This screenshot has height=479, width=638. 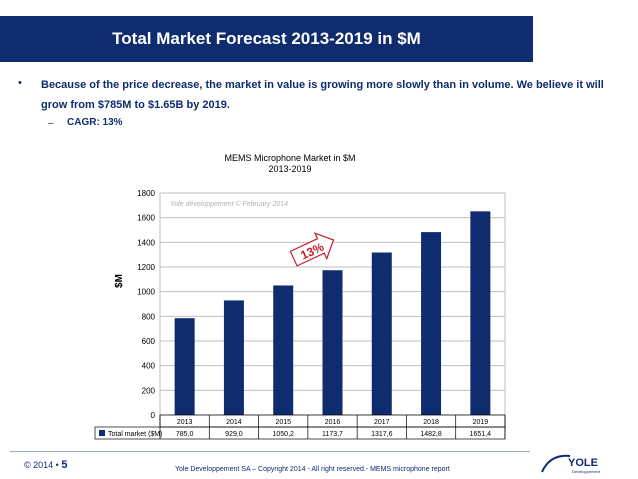 What do you see at coordinates (229, 204) in the screenshot?
I see `watermark: Yole développement © February 2014` at bounding box center [229, 204].